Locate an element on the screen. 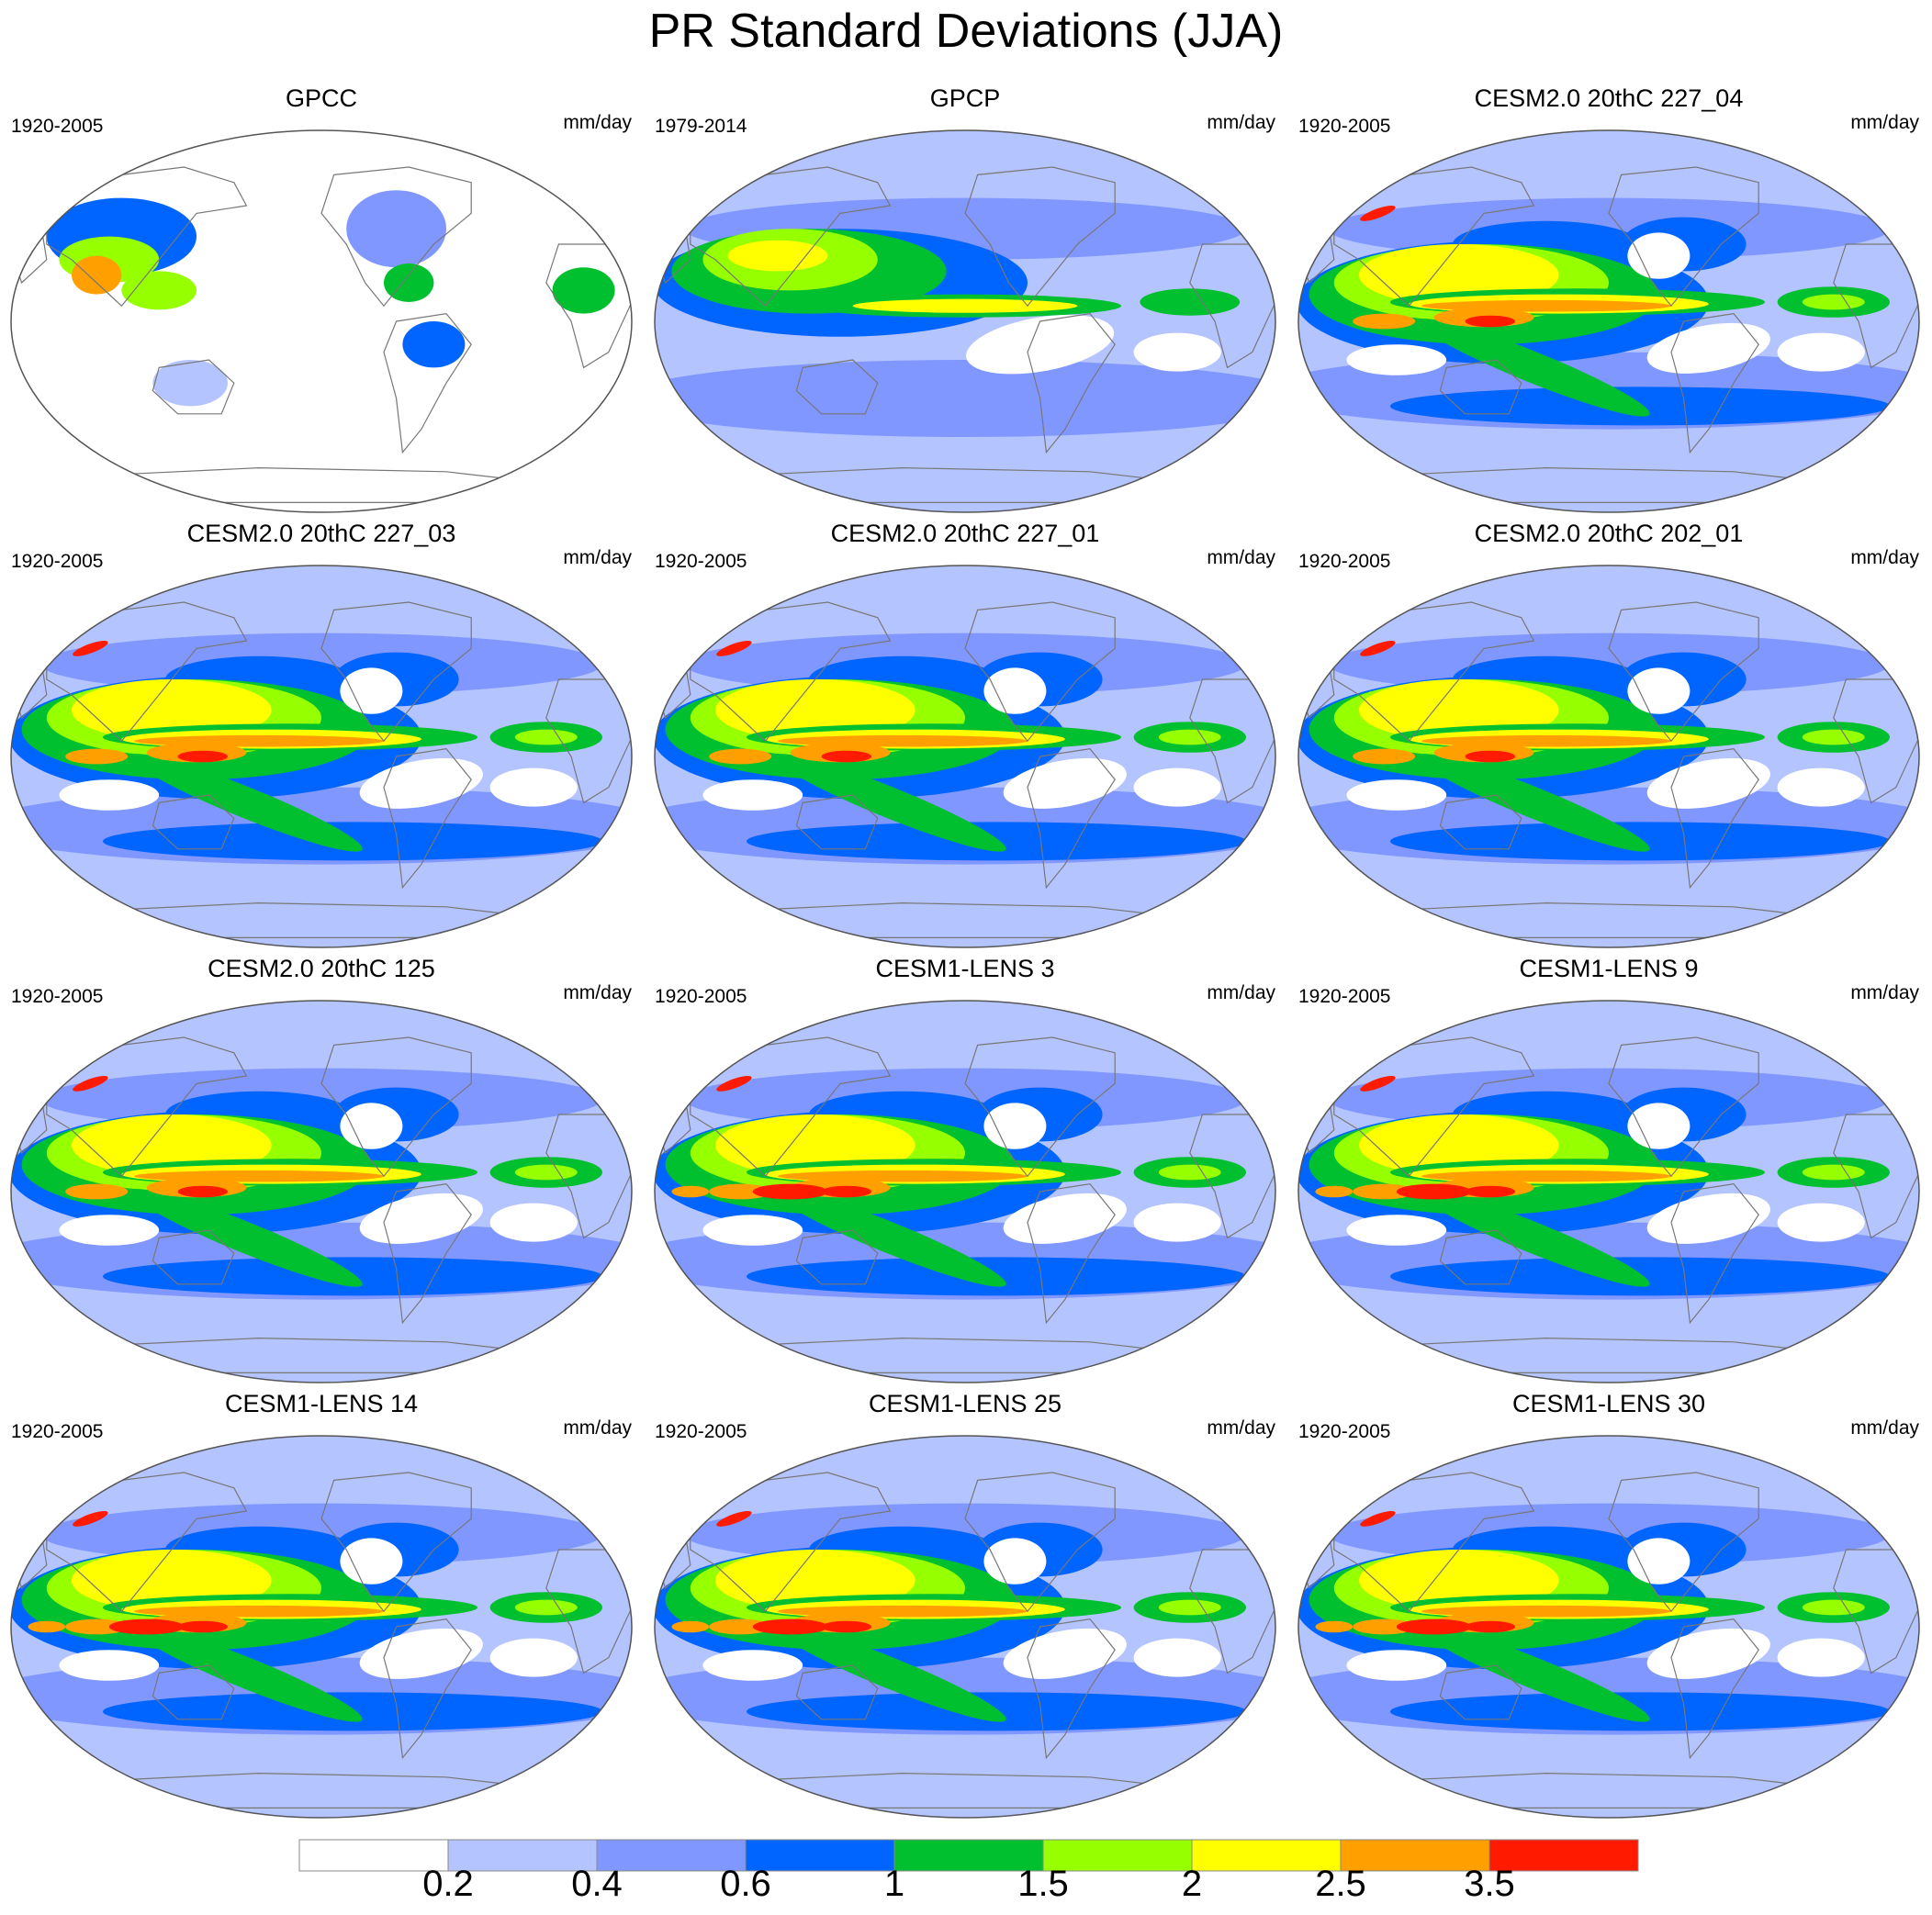  map-panel: CESM2.0 20thC 125 1920-2005 mm/day is located at coordinates (321, 1170).